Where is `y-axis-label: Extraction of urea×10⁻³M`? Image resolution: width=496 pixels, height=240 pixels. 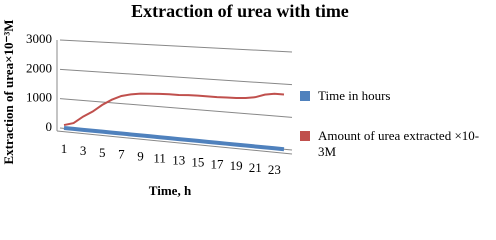 y-axis-label: Extraction of urea×10⁻³M is located at coordinates (8, 91).